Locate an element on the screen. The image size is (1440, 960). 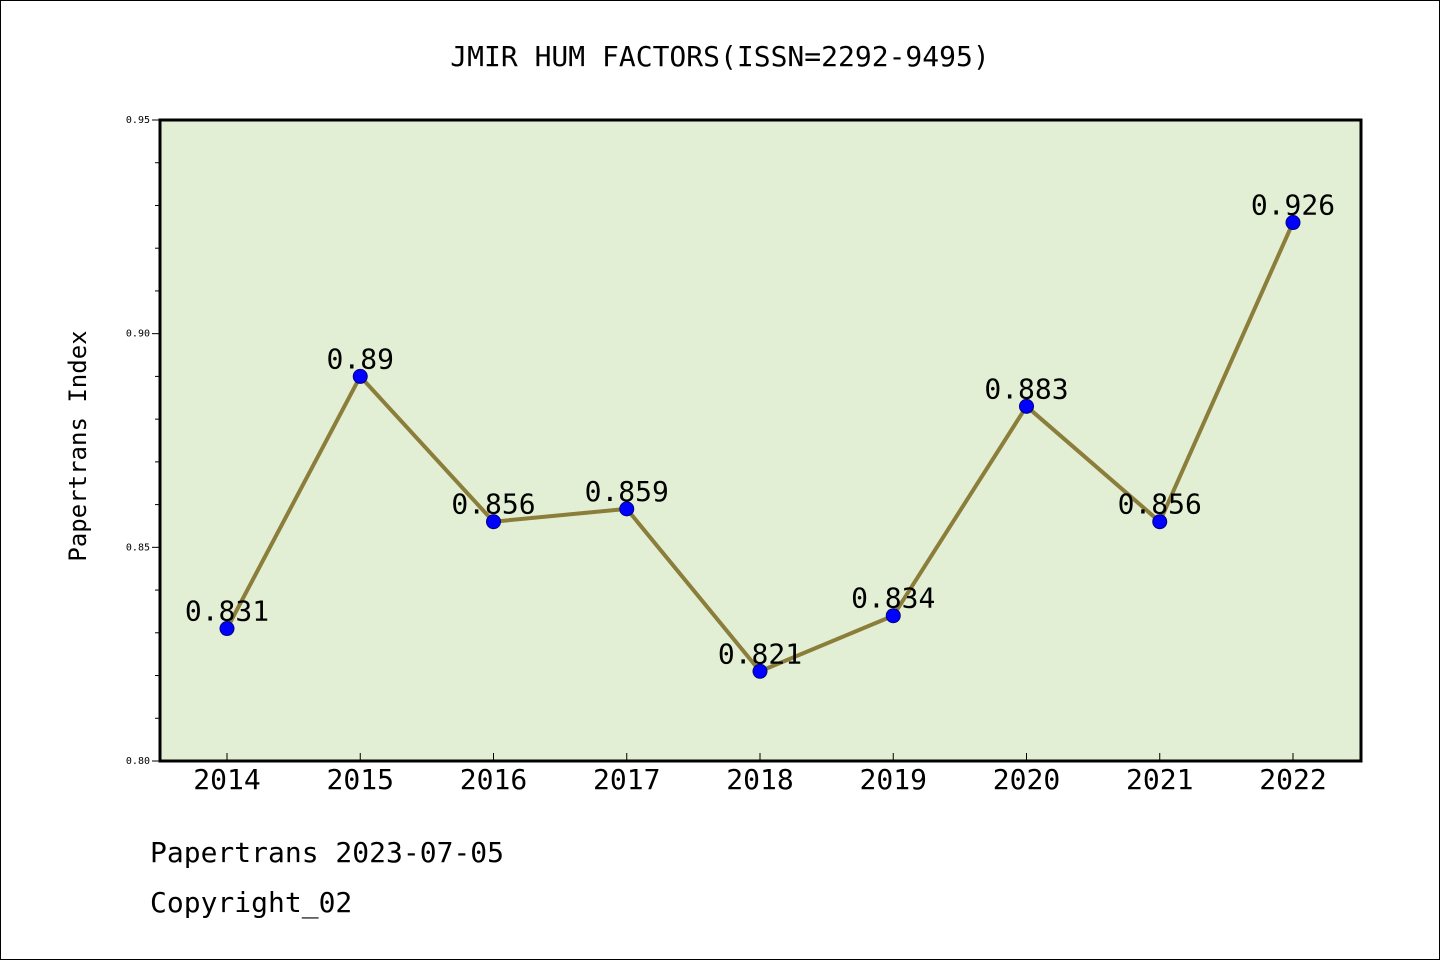
x-tick-label: 2019 is located at coordinates (893, 779).